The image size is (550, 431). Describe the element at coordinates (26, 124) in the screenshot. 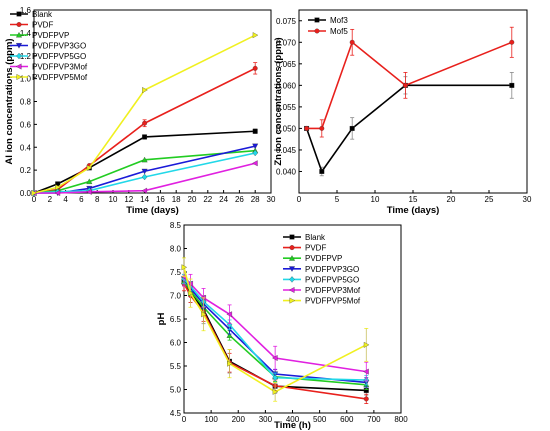

I see `y-tick-label: 0.6` at that location.